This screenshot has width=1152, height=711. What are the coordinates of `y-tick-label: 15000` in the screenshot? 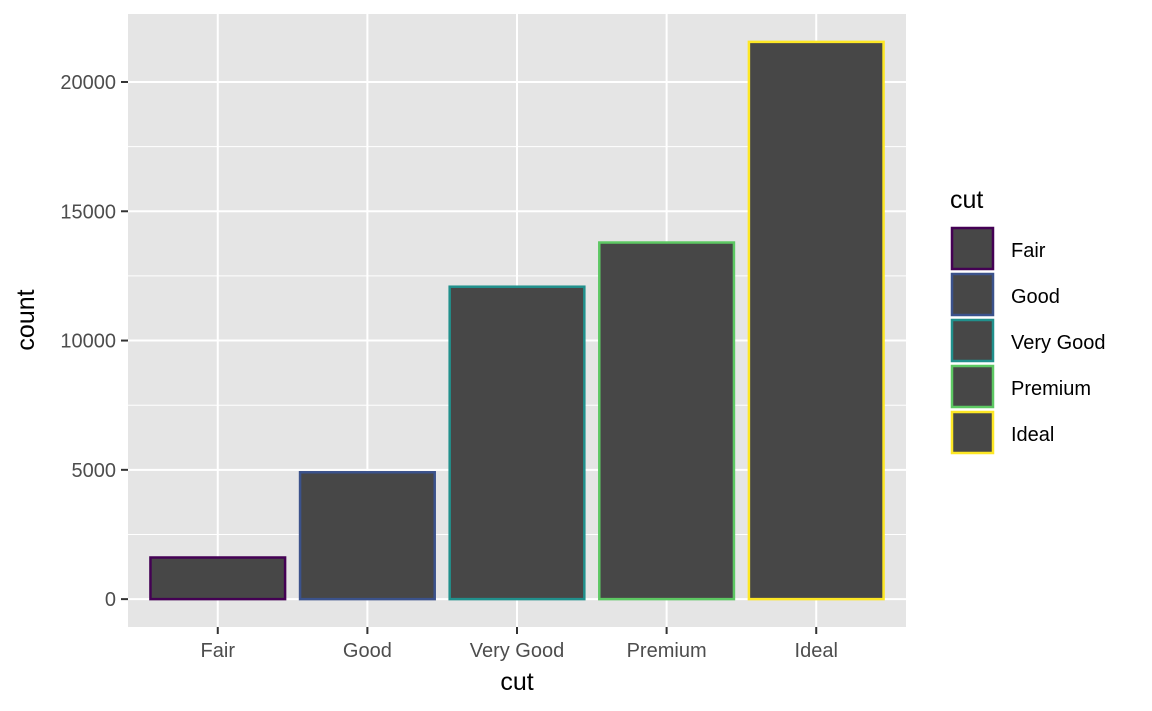 It's located at (88, 212).